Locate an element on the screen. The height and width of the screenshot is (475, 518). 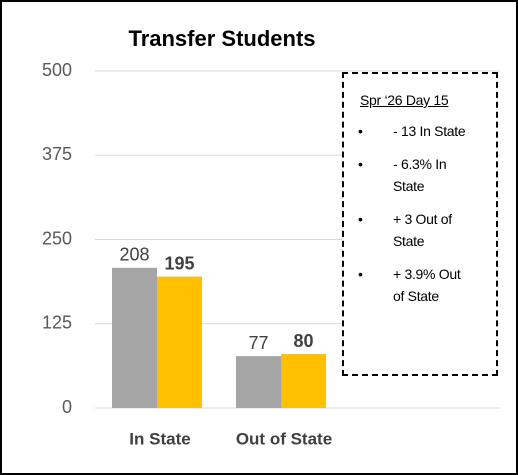
y-tick-label: 125 is located at coordinates (57, 323).